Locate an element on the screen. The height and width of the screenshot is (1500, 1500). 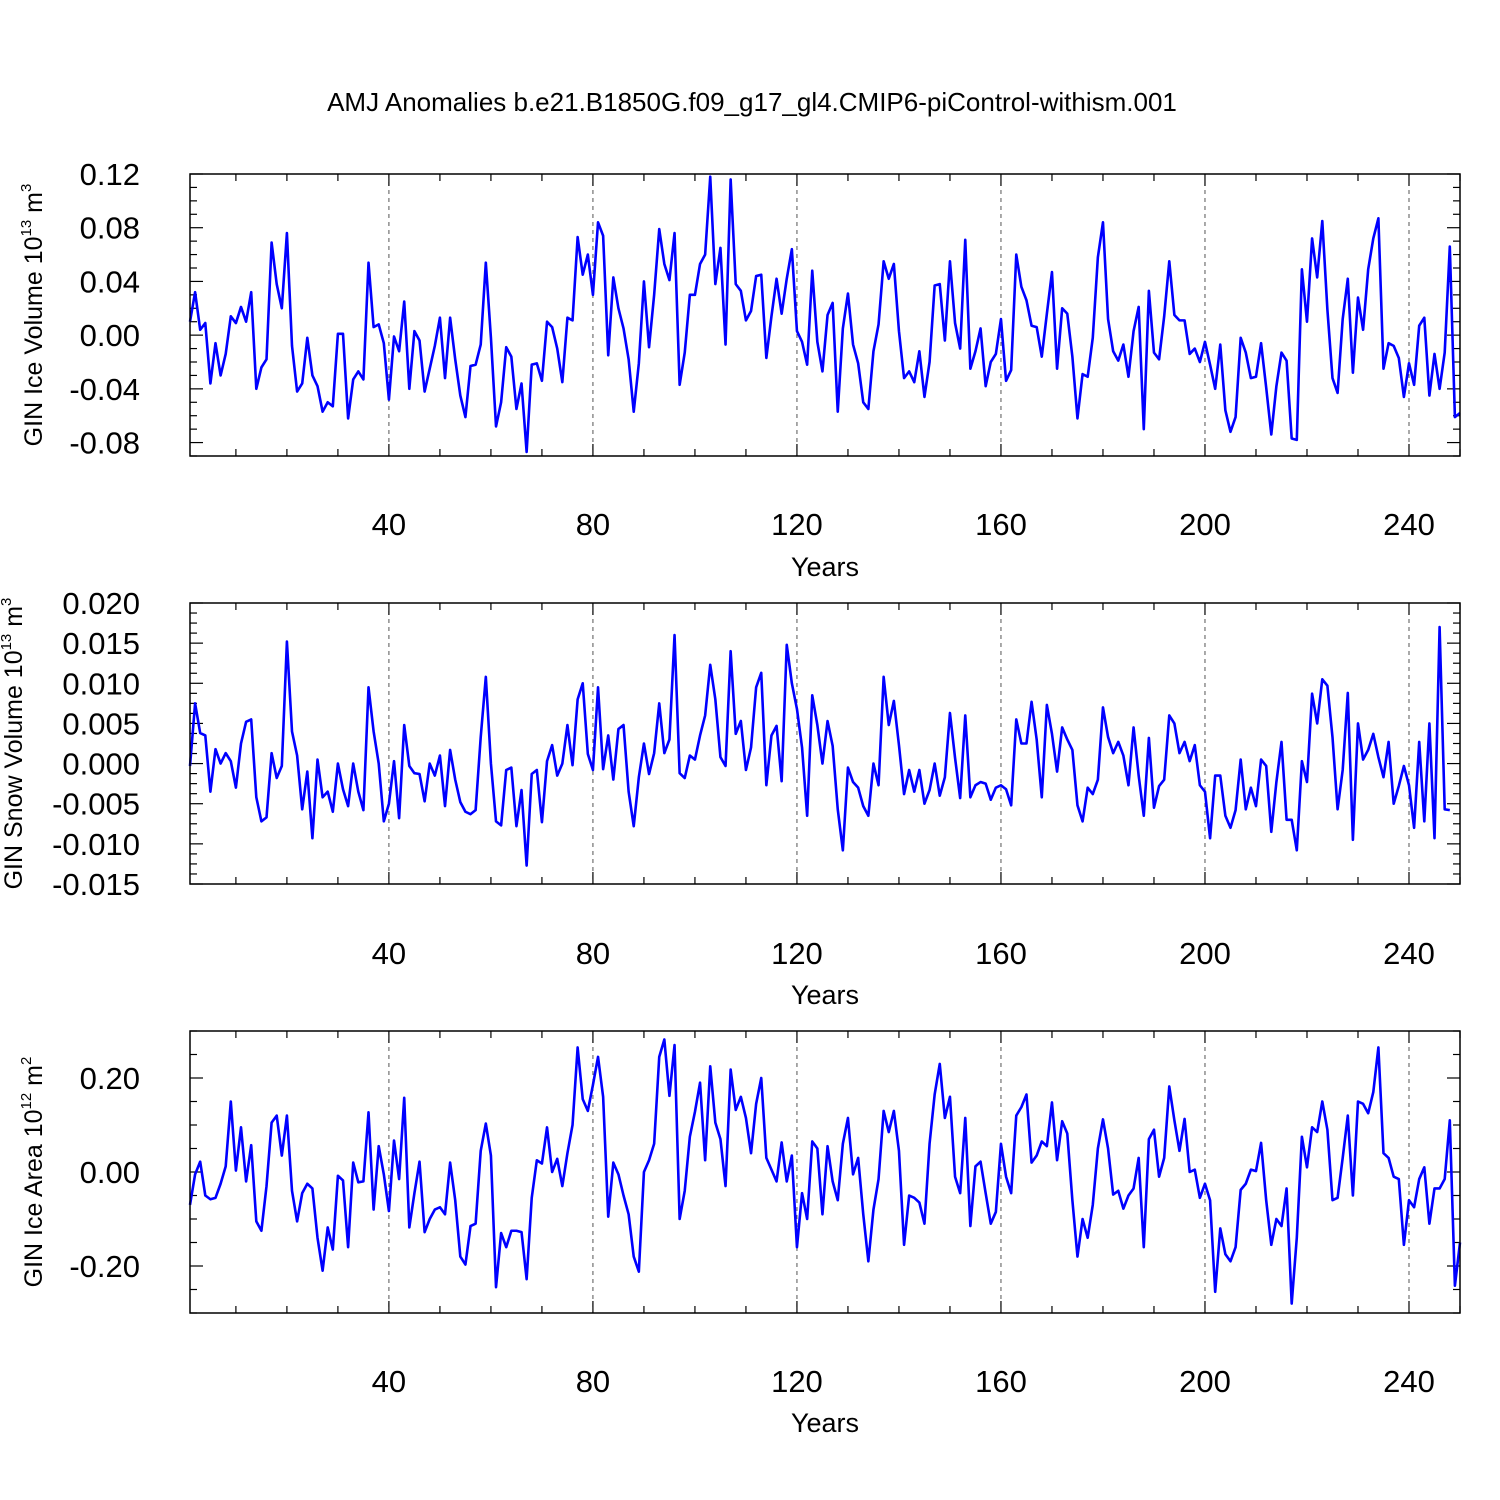
y-tick-label: -0.005 is located at coordinates (96, 804).